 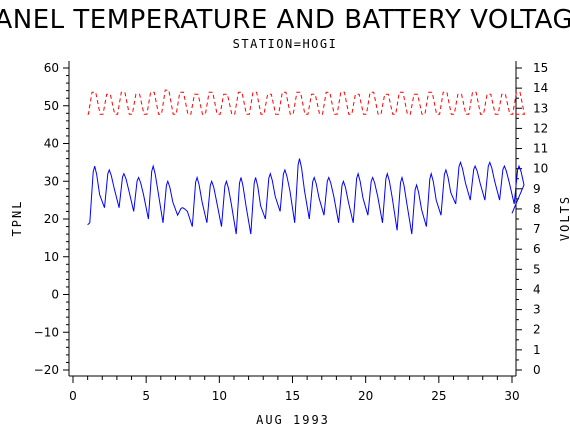 I want to click on x-tick-label: 0, so click(x=73, y=396).